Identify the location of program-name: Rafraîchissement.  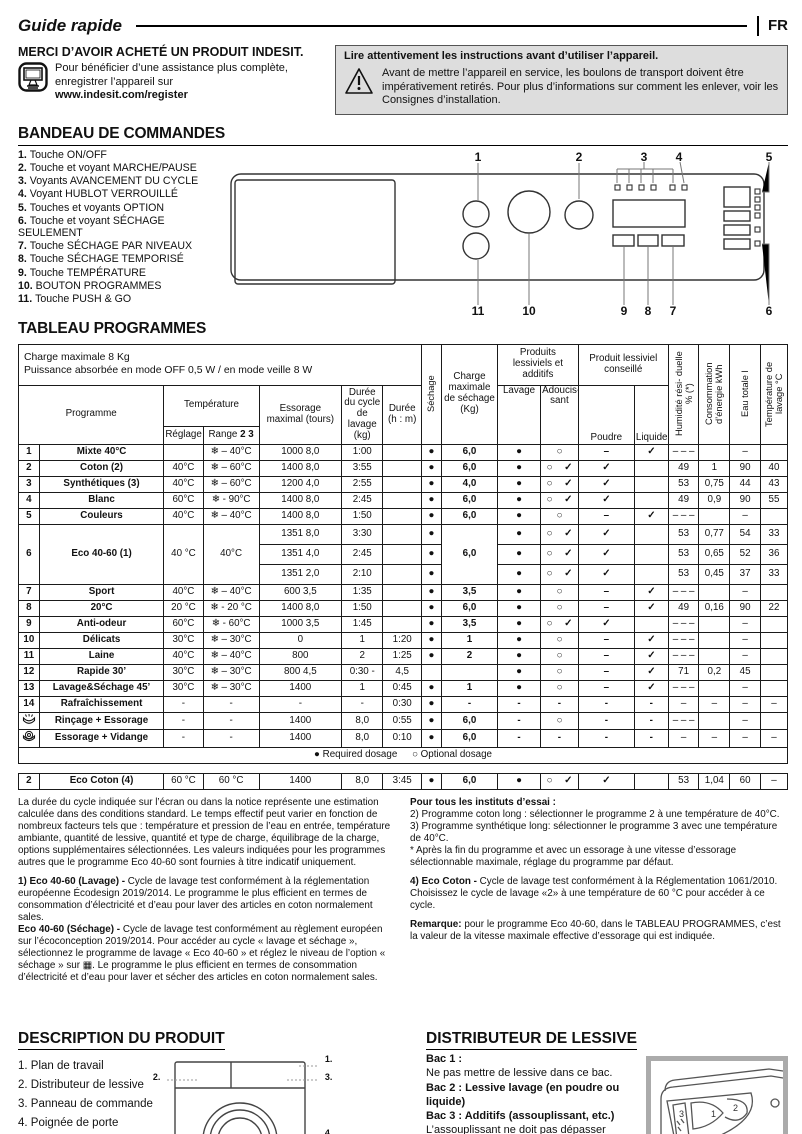
(101, 704).